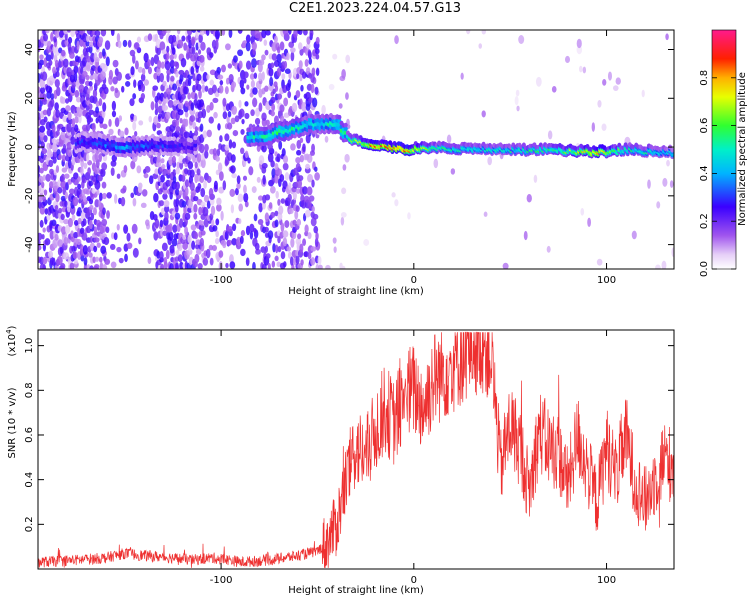  What do you see at coordinates (339, 117) in the screenshot?
I see `spectrogram-signal-cell` at bounding box center [339, 117].